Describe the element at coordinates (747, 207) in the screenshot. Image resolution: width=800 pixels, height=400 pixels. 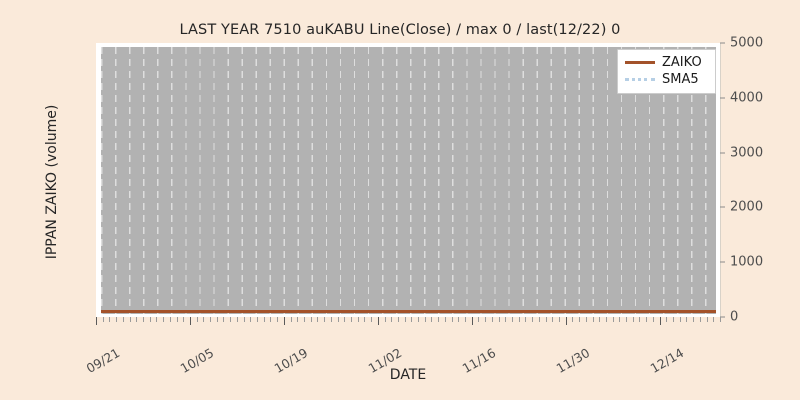
I see `y-axis-tick-label: 2000` at that location.